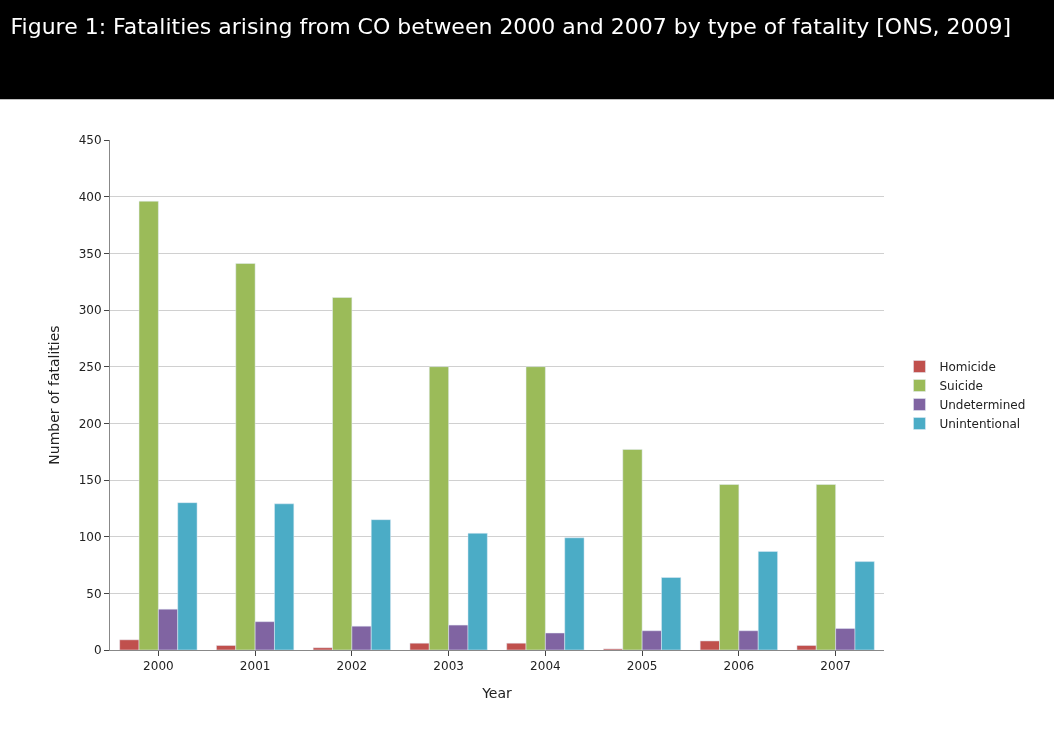 This screenshot has width=1054, height=740. I want to click on legend-label: Undetermined, so click(982, 405).